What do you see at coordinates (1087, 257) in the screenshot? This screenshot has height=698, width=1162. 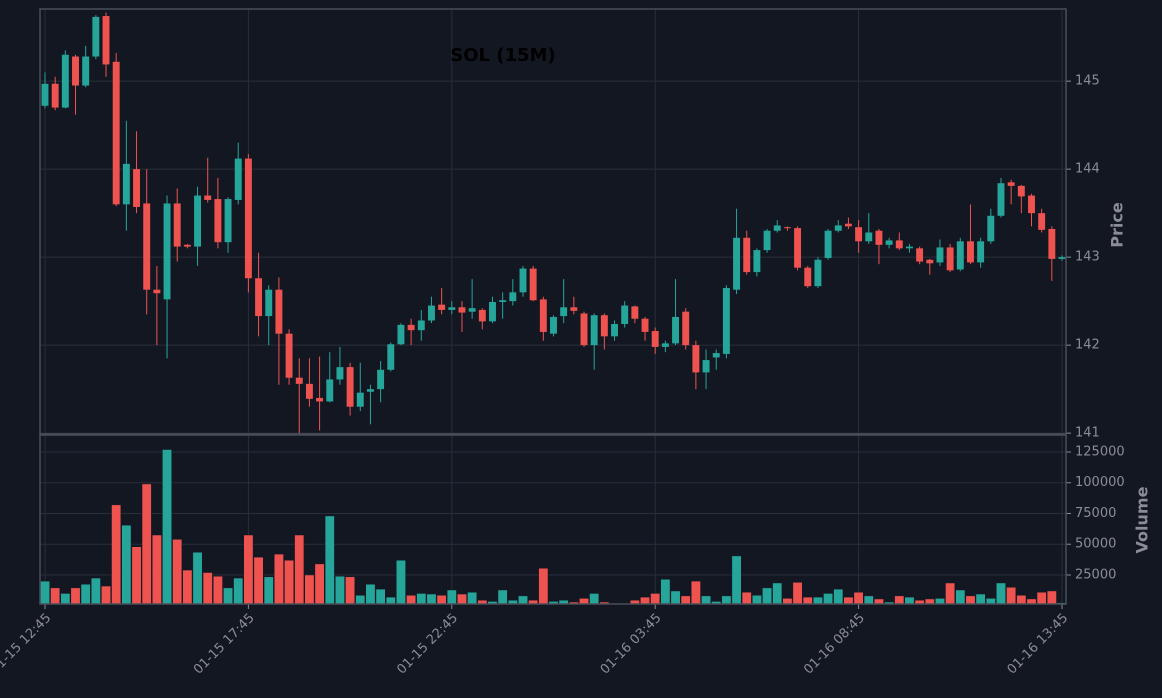 I see `y-tick-label: 143` at bounding box center [1087, 257].